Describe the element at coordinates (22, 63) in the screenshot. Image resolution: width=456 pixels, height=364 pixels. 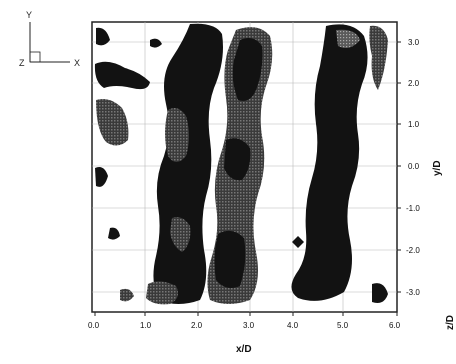
I see `triad-z-label: Z` at that location.